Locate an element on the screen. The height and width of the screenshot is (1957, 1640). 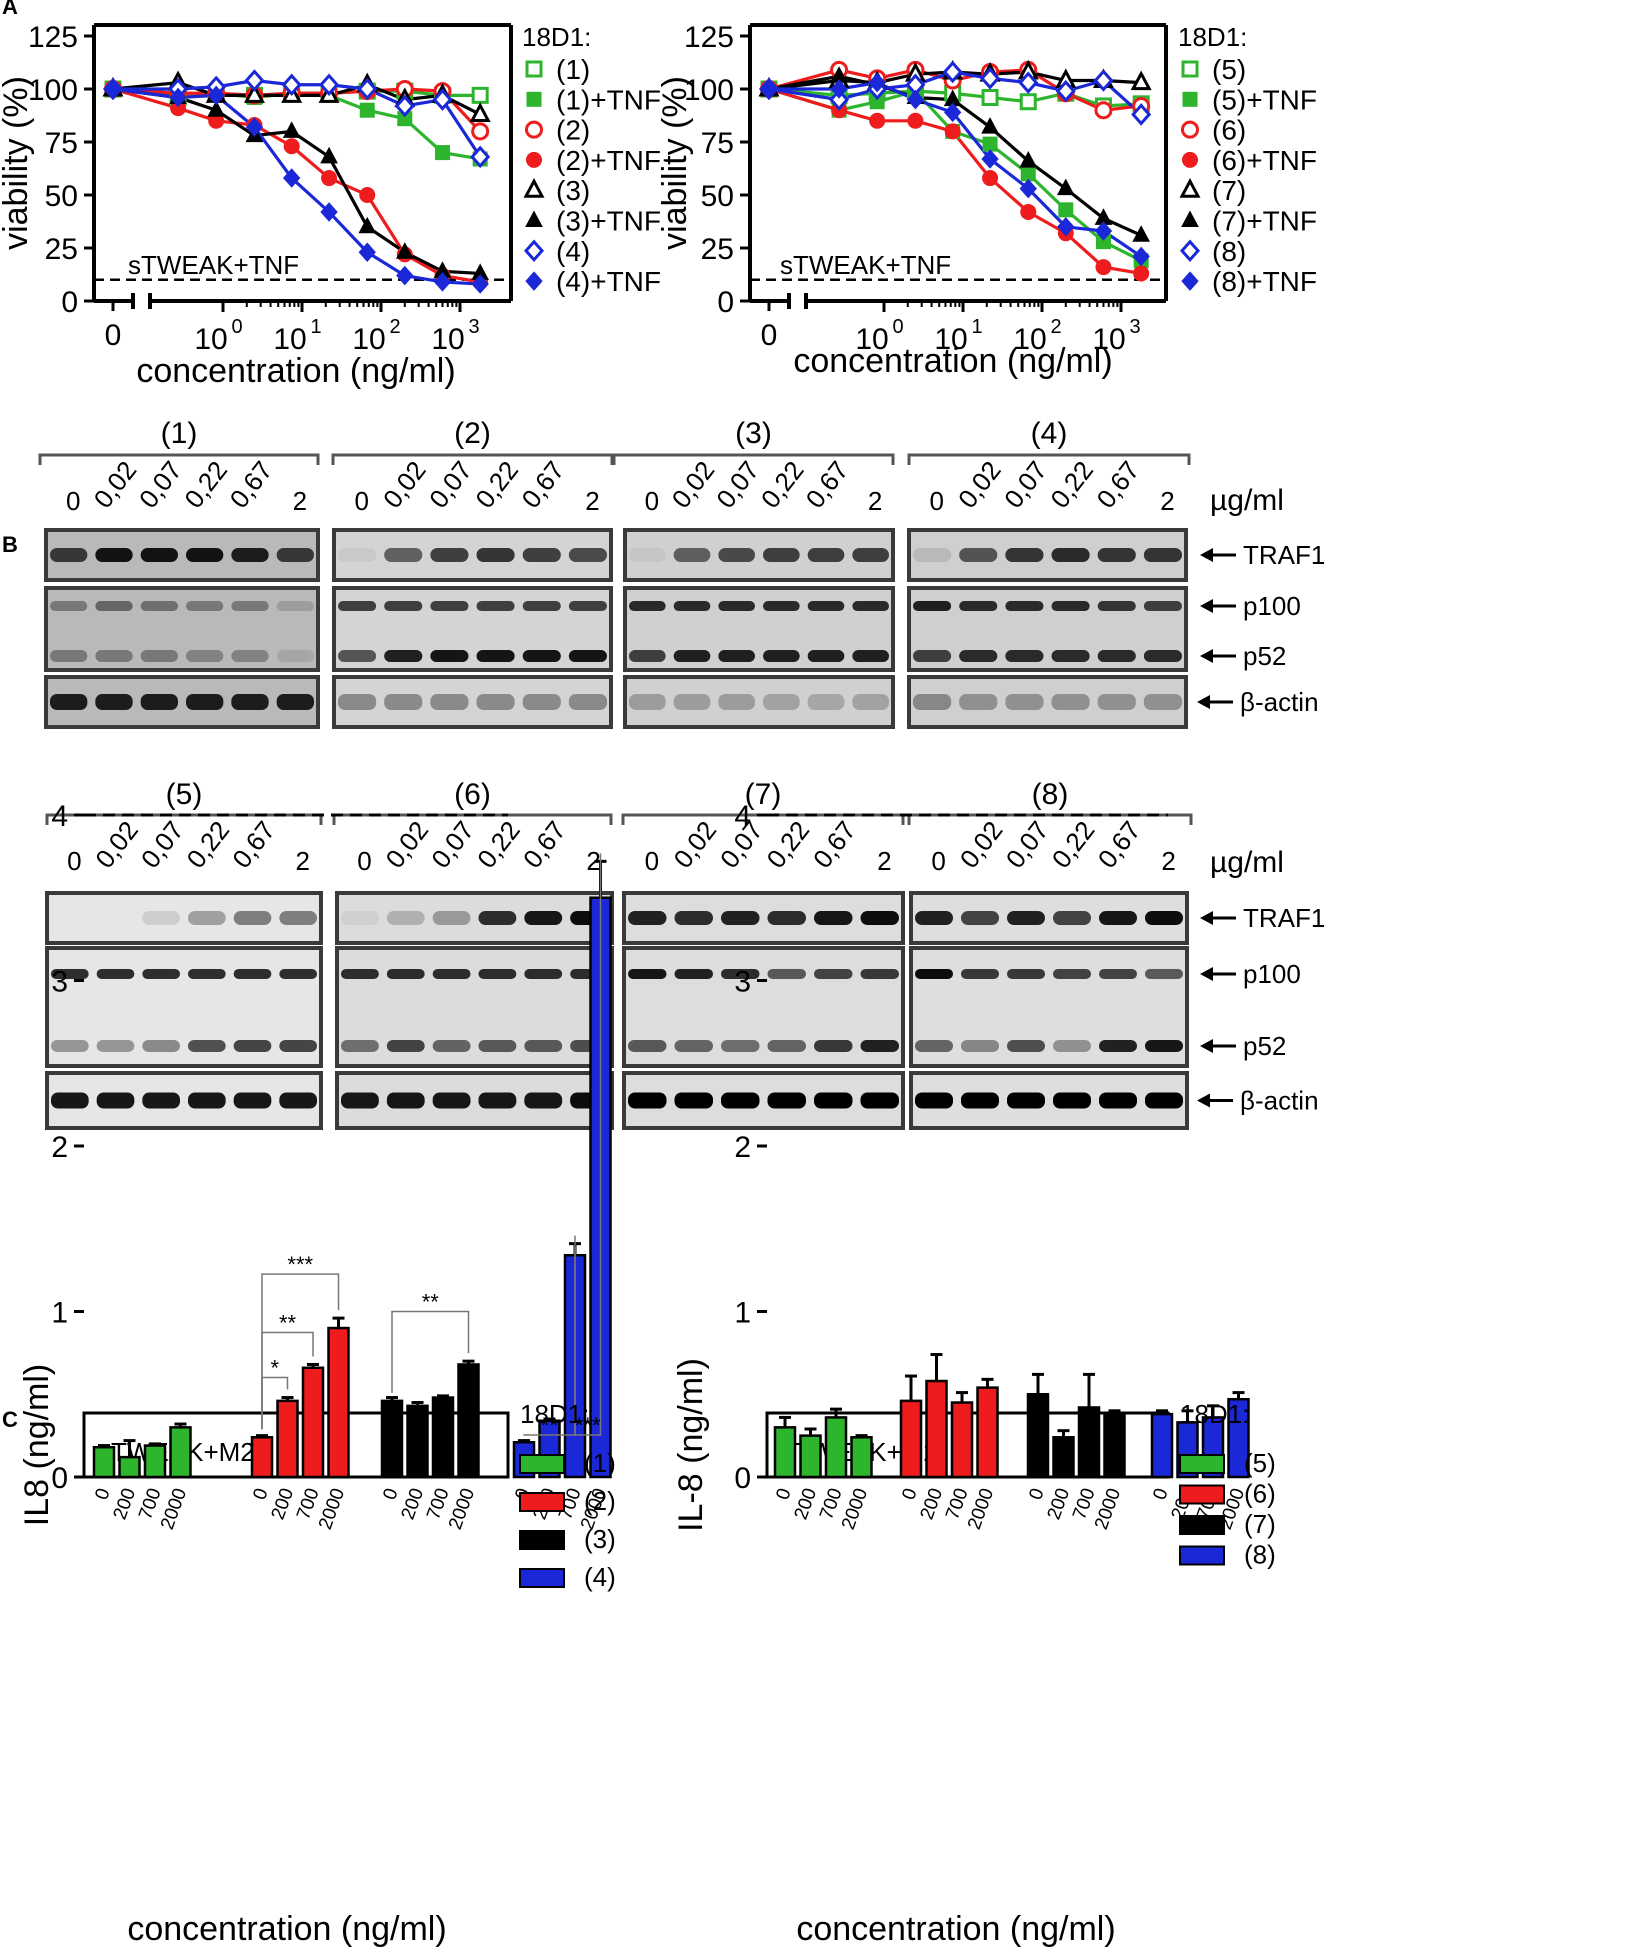
panel-label-b: B is located at coordinates (10, 544).